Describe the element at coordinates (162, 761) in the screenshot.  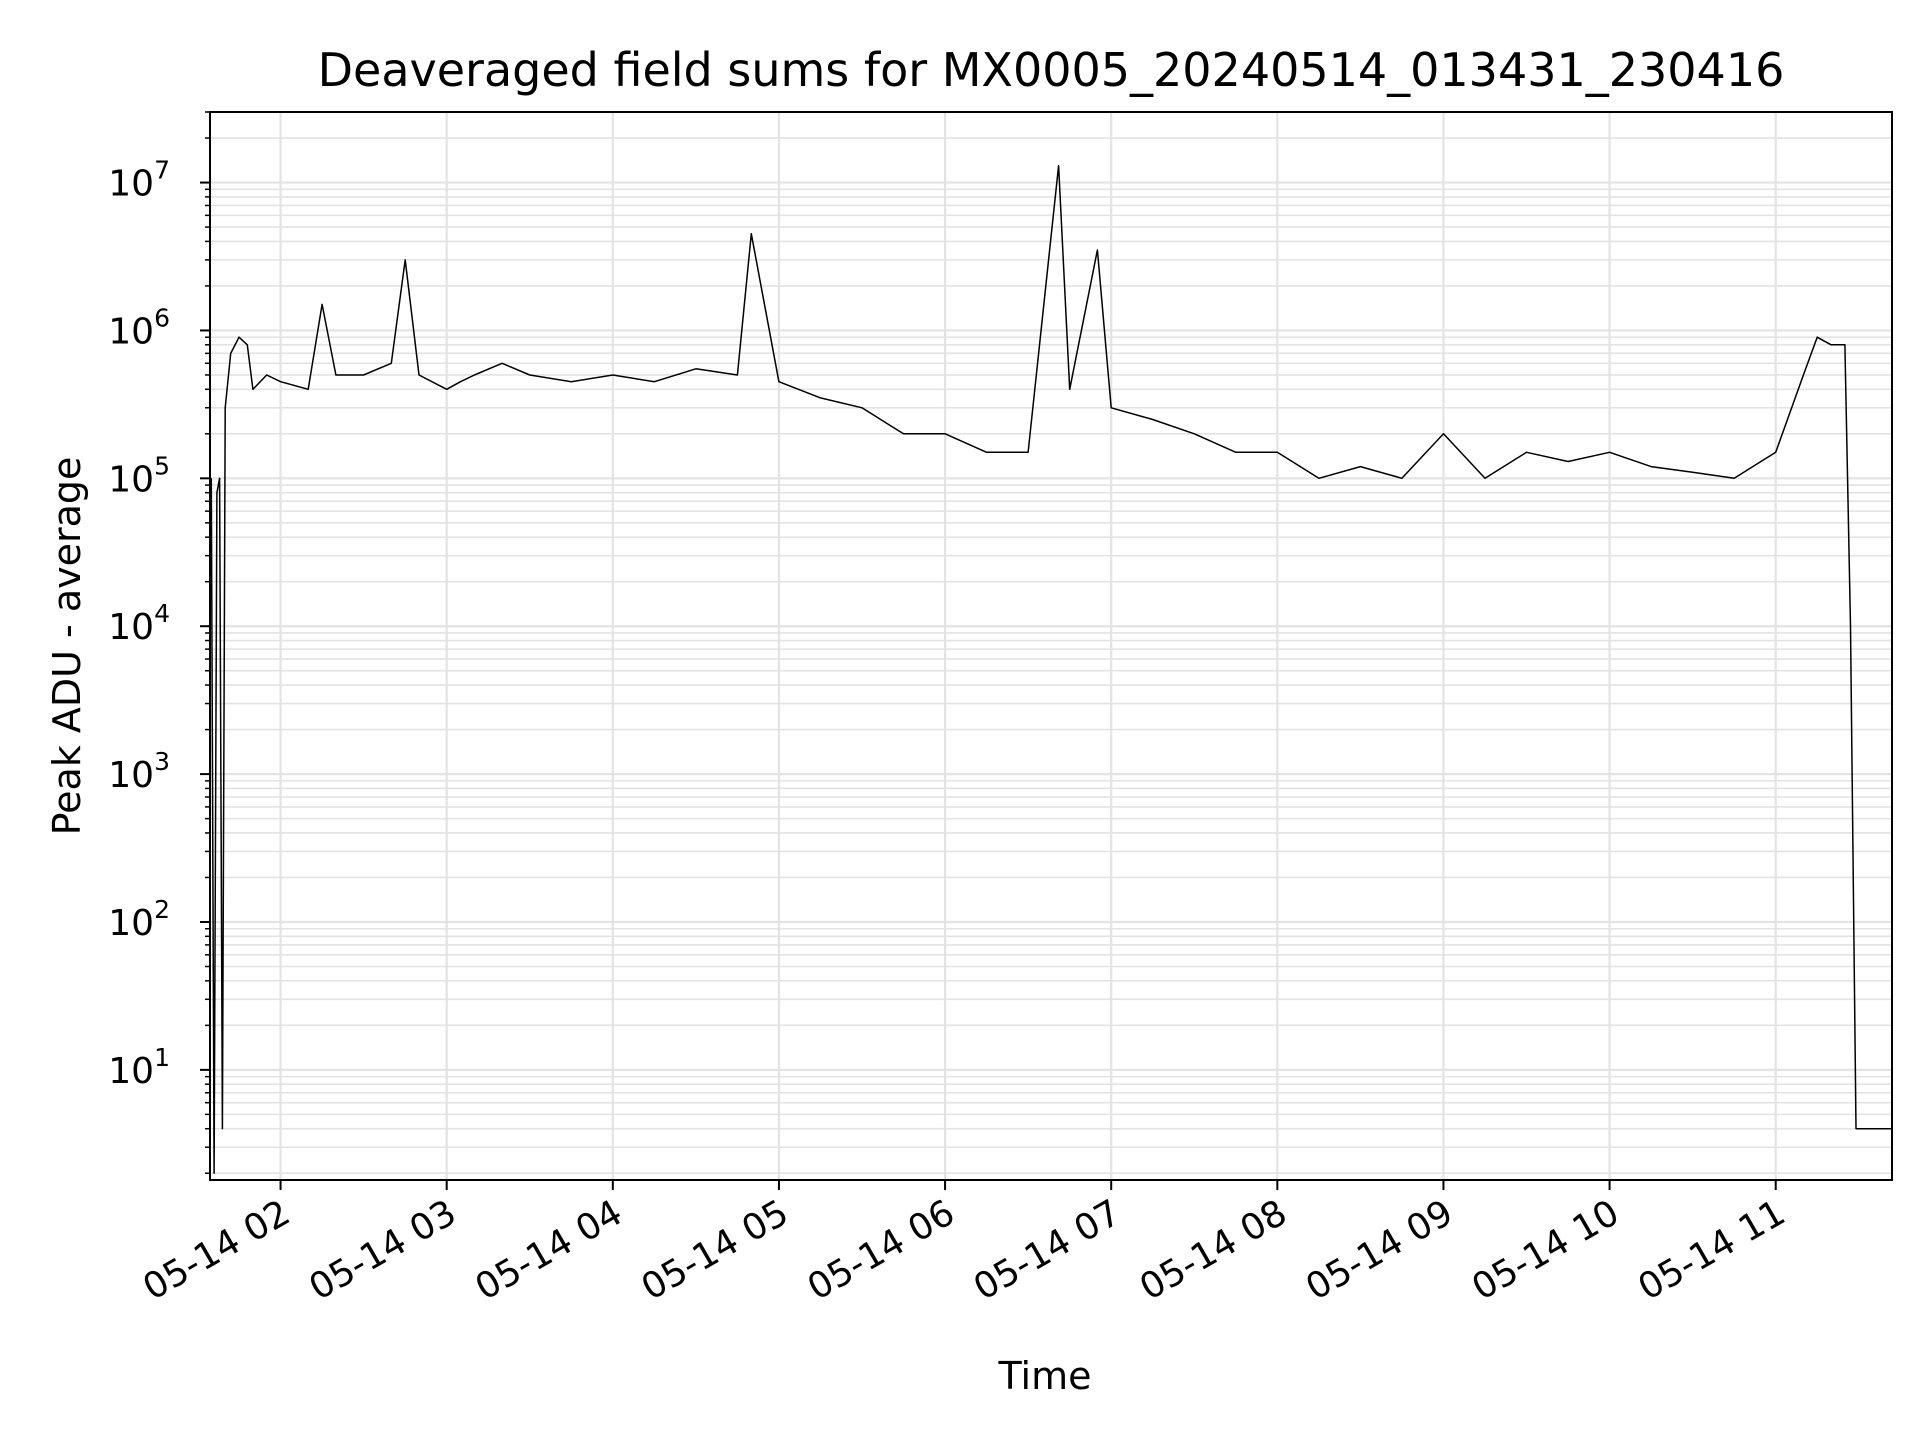
I see `y-tick-exponent: 3` at that location.